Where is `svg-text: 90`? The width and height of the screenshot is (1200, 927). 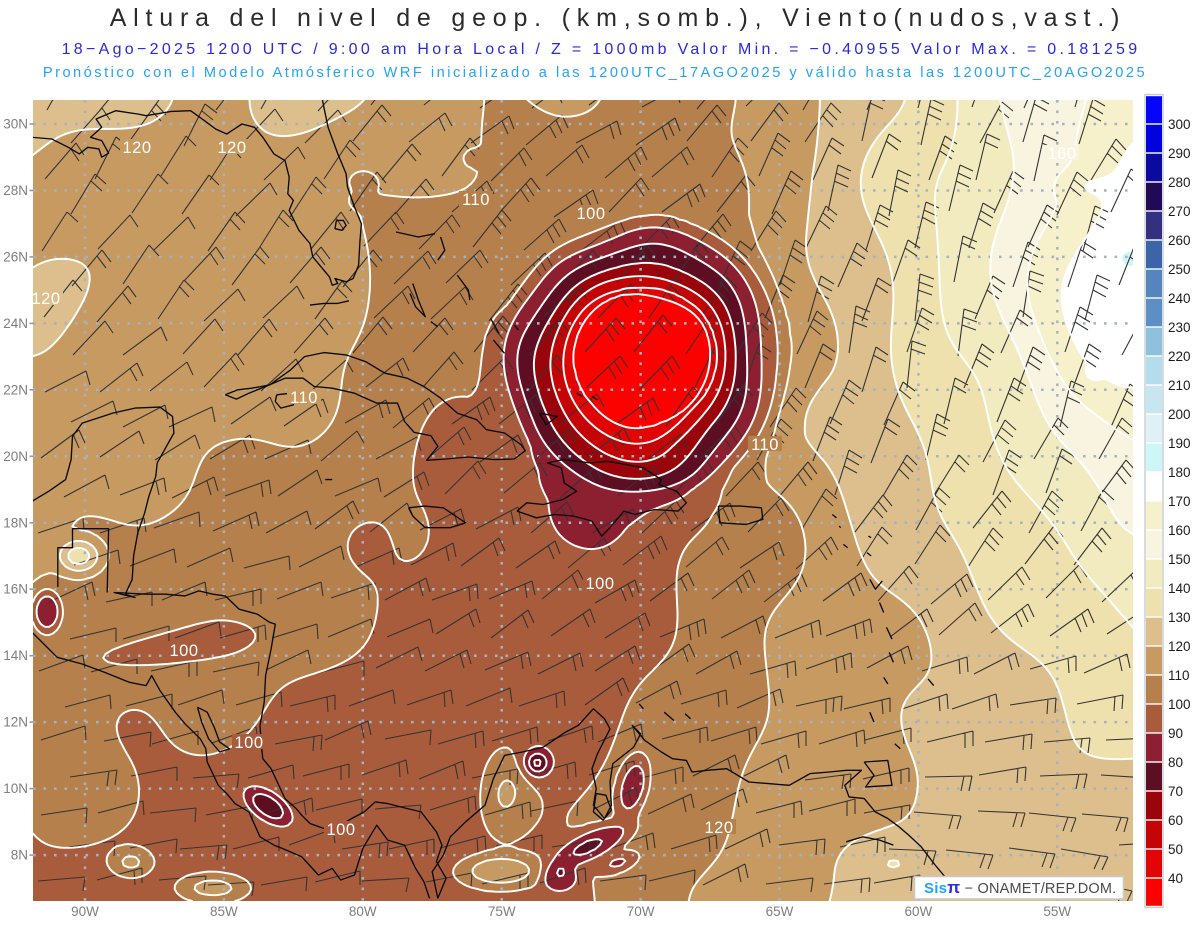
svg-text: 90 is located at coordinates (1175, 733).